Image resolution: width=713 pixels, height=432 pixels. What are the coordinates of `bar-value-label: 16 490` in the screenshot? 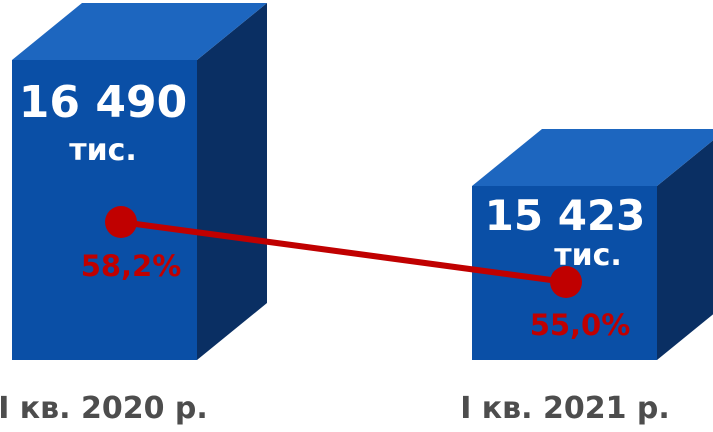 It's located at (103, 102).